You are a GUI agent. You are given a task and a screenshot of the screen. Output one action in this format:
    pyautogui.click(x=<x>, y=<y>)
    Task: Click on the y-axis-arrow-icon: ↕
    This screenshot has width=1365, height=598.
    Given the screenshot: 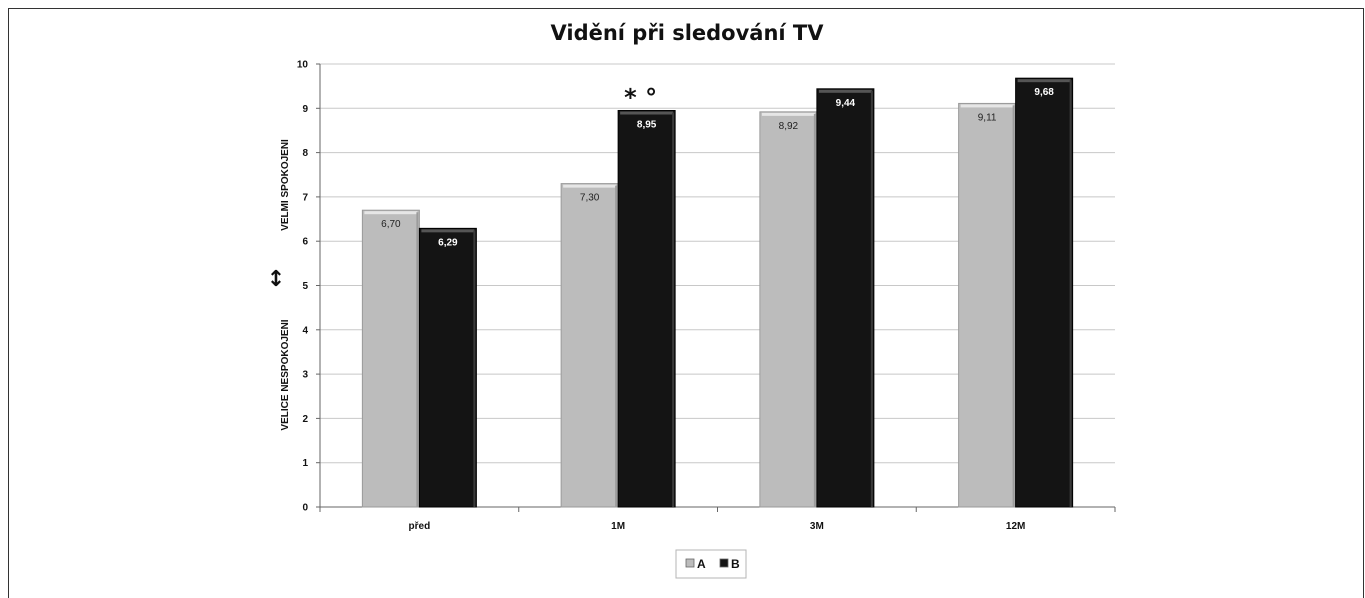 What is the action you would take?
    pyautogui.click(x=276, y=279)
    